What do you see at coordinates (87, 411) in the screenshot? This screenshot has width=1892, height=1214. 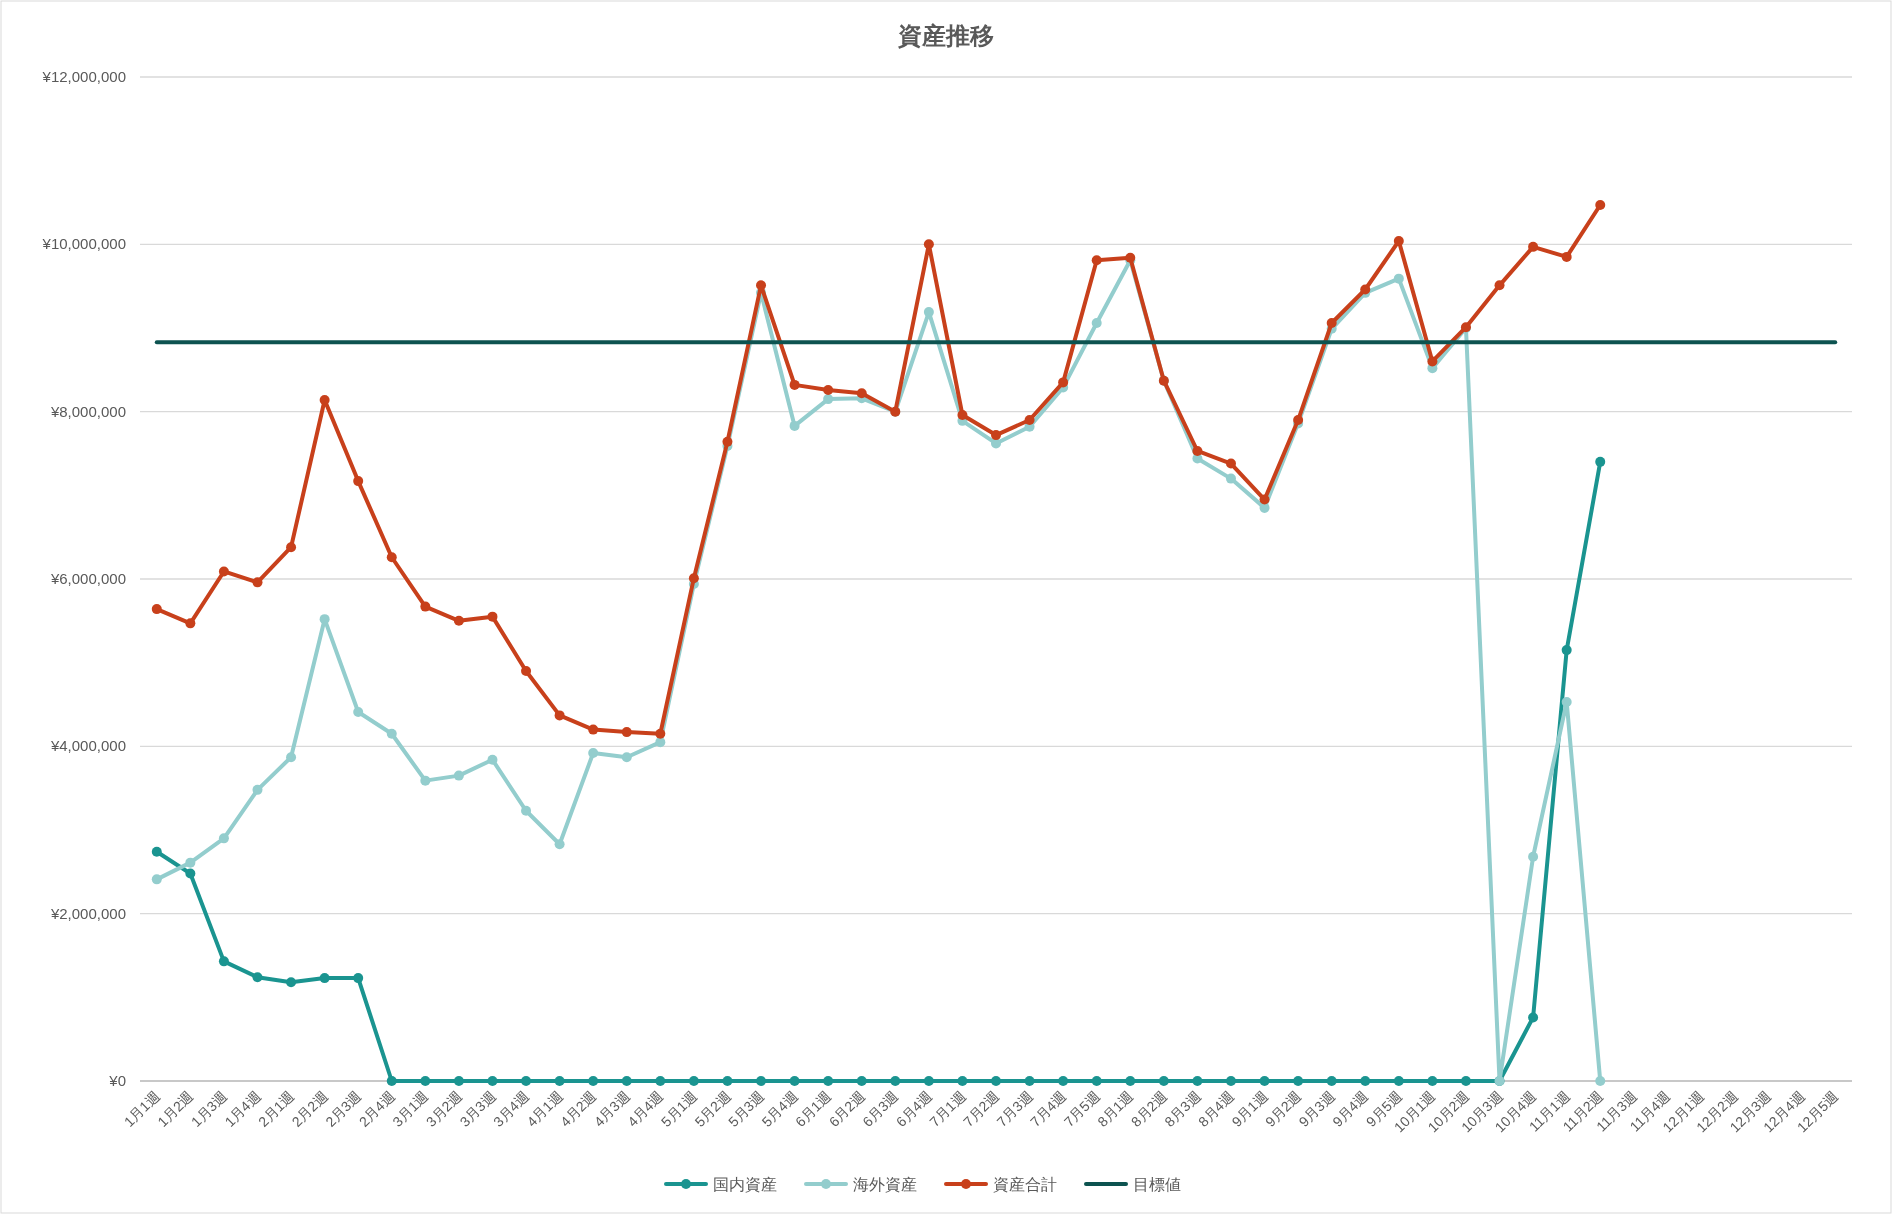 I see `y-tick-label: ¥8,000,000` at bounding box center [87, 411].